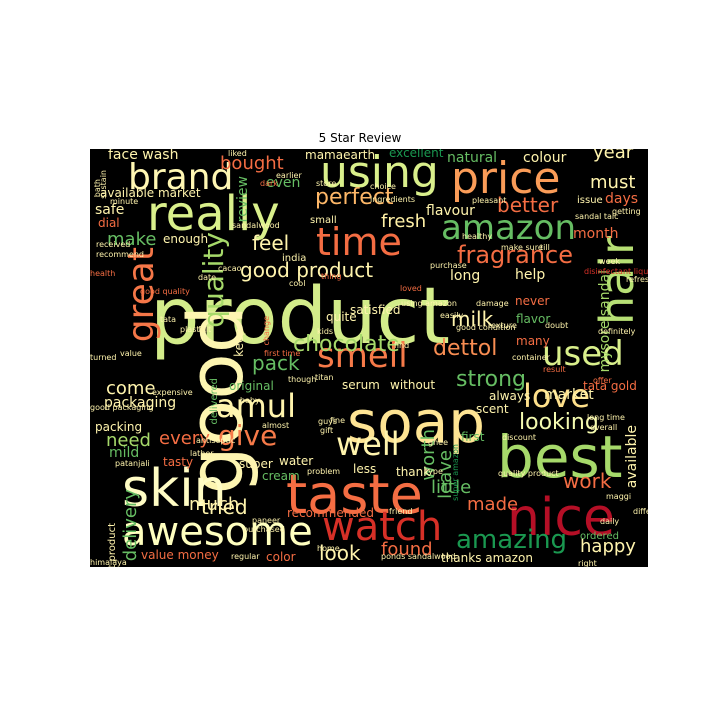 Image resolution: width=720 pixels, height=720 pixels. I want to click on word-cloud-word: tata gold, so click(610, 386).